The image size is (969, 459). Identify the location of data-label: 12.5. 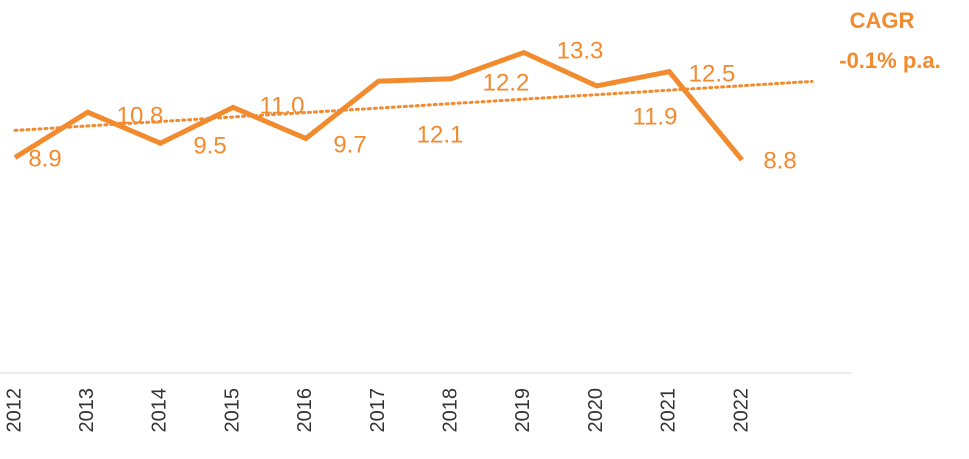
(712, 73).